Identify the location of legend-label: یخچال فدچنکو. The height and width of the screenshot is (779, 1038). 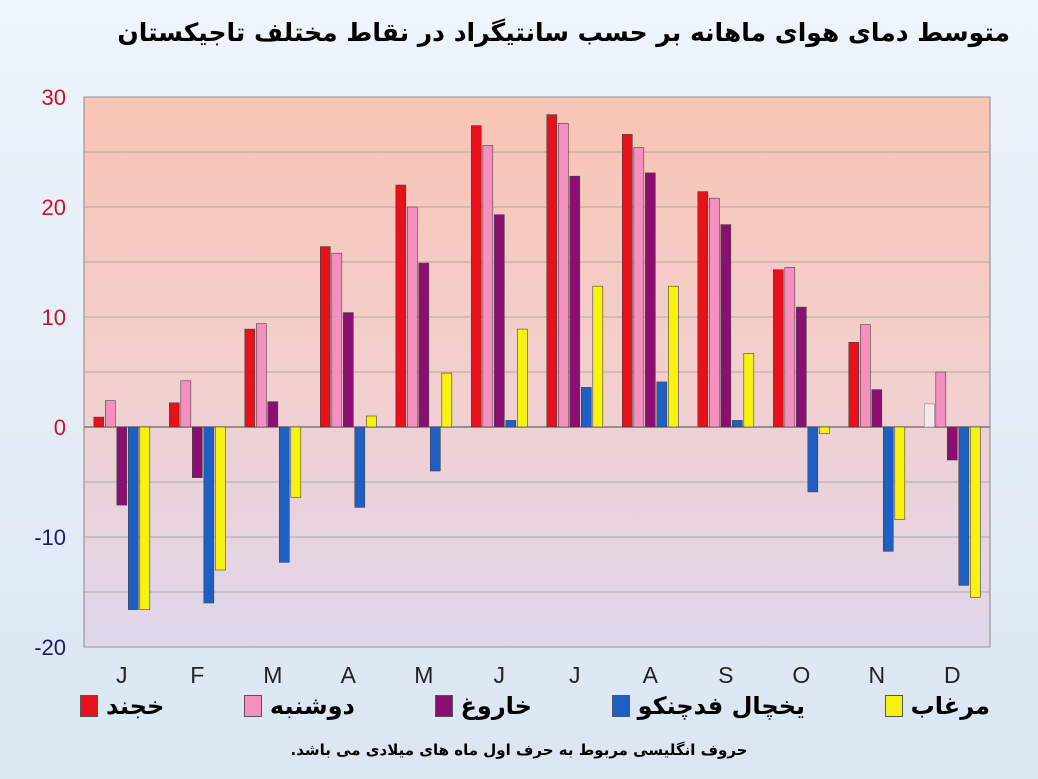
(721, 706).